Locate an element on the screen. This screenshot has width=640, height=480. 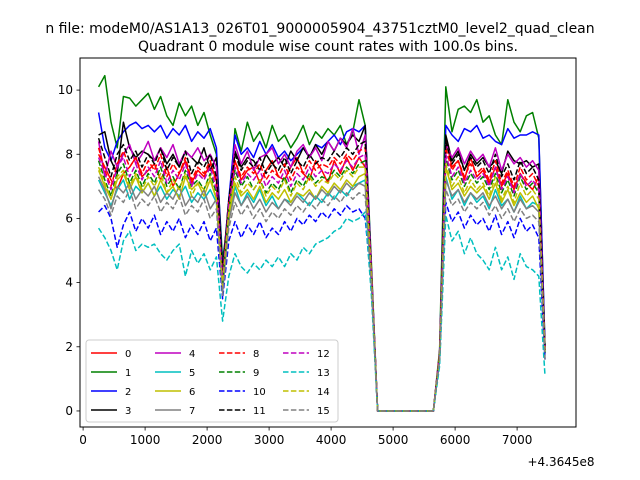
y-tick-label: 4 is located at coordinates (69, 283).